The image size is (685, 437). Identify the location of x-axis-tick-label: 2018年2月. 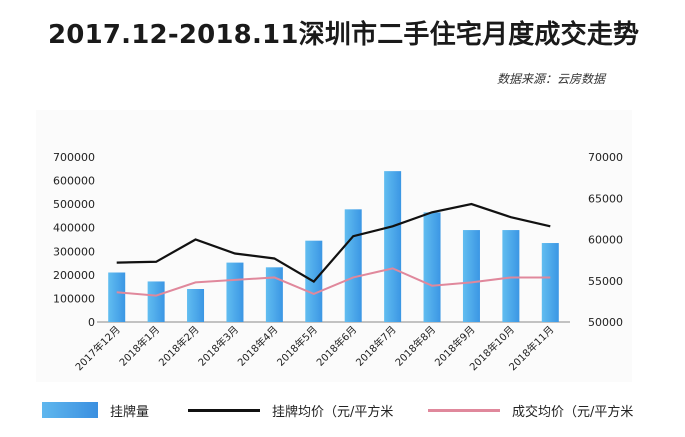
(179, 346).